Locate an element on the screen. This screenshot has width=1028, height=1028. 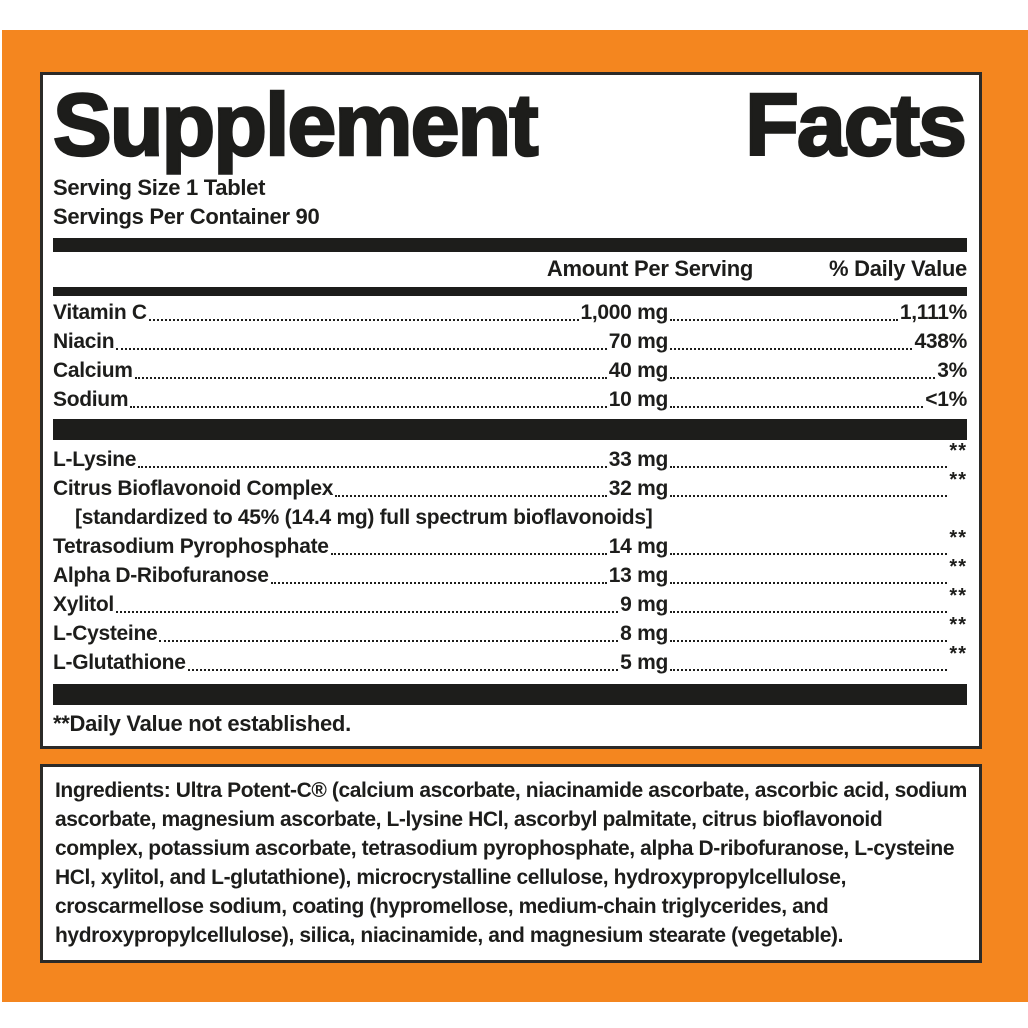
nutrient-row-tetrasodium-pyrophosphate: Tetrasodium Pyrophosphate 14 mg ** is located at coordinates (510, 544).